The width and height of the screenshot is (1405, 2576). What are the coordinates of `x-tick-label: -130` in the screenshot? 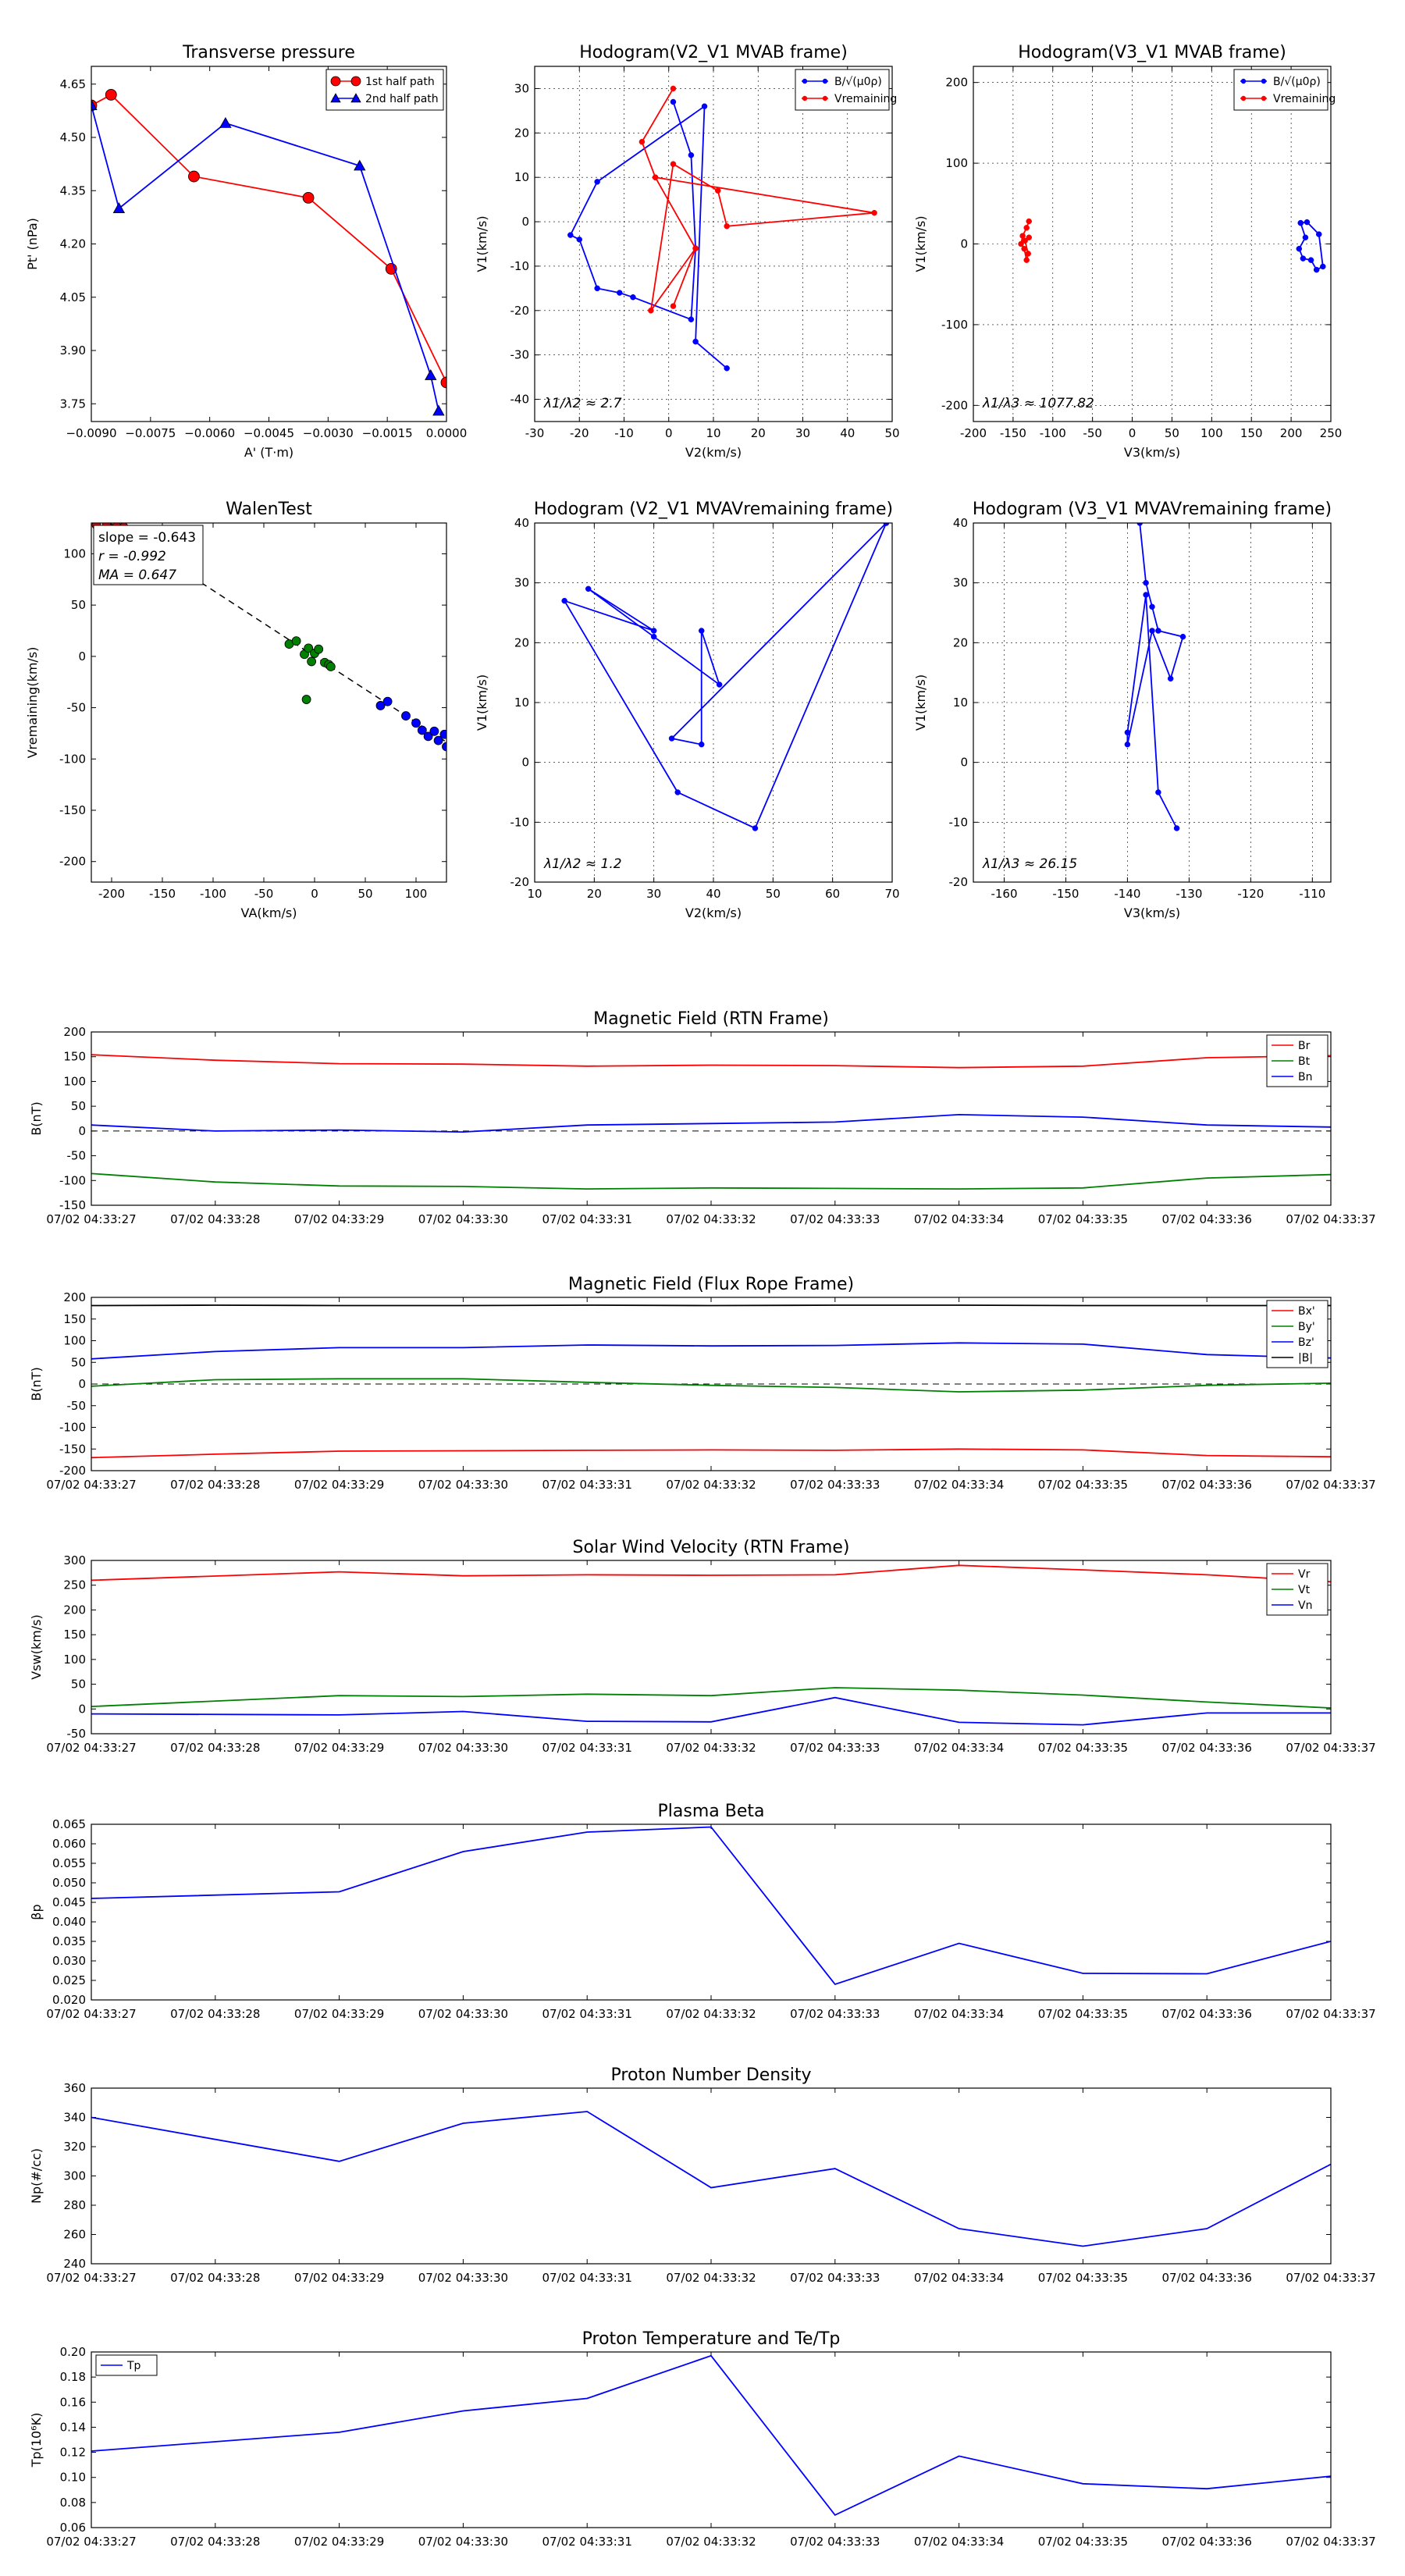 It's located at (1189, 894).